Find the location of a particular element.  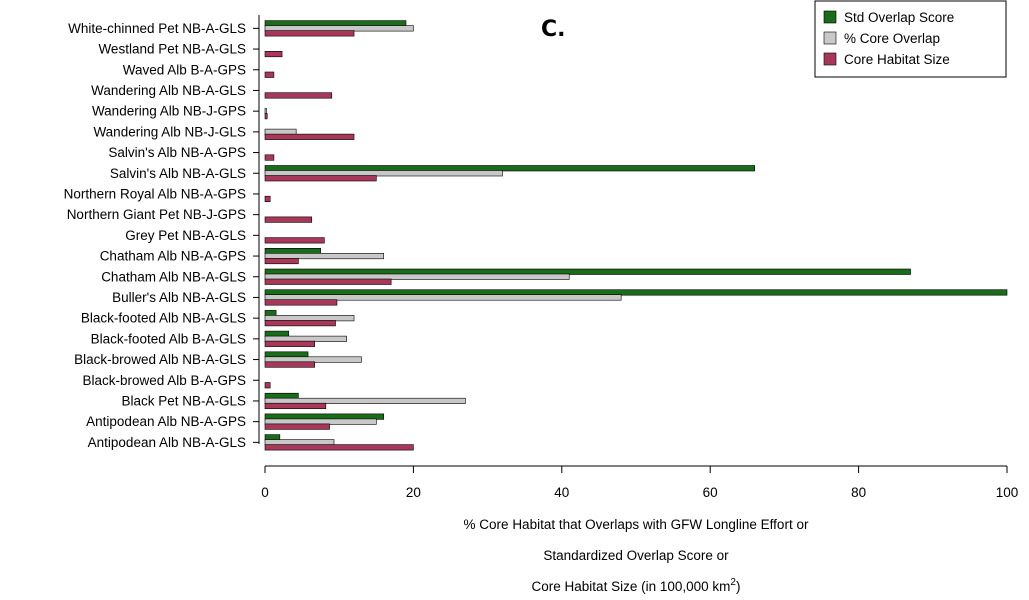

bar-core-overlap-black-browed-alb-nb-a-gls is located at coordinates (313, 359).